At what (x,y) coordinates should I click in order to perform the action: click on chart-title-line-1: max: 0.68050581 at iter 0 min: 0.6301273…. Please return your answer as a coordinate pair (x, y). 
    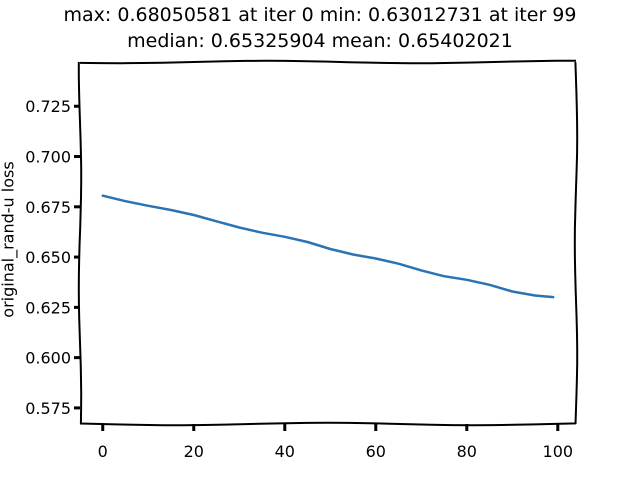
    Looking at the image, I should click on (320, 15).